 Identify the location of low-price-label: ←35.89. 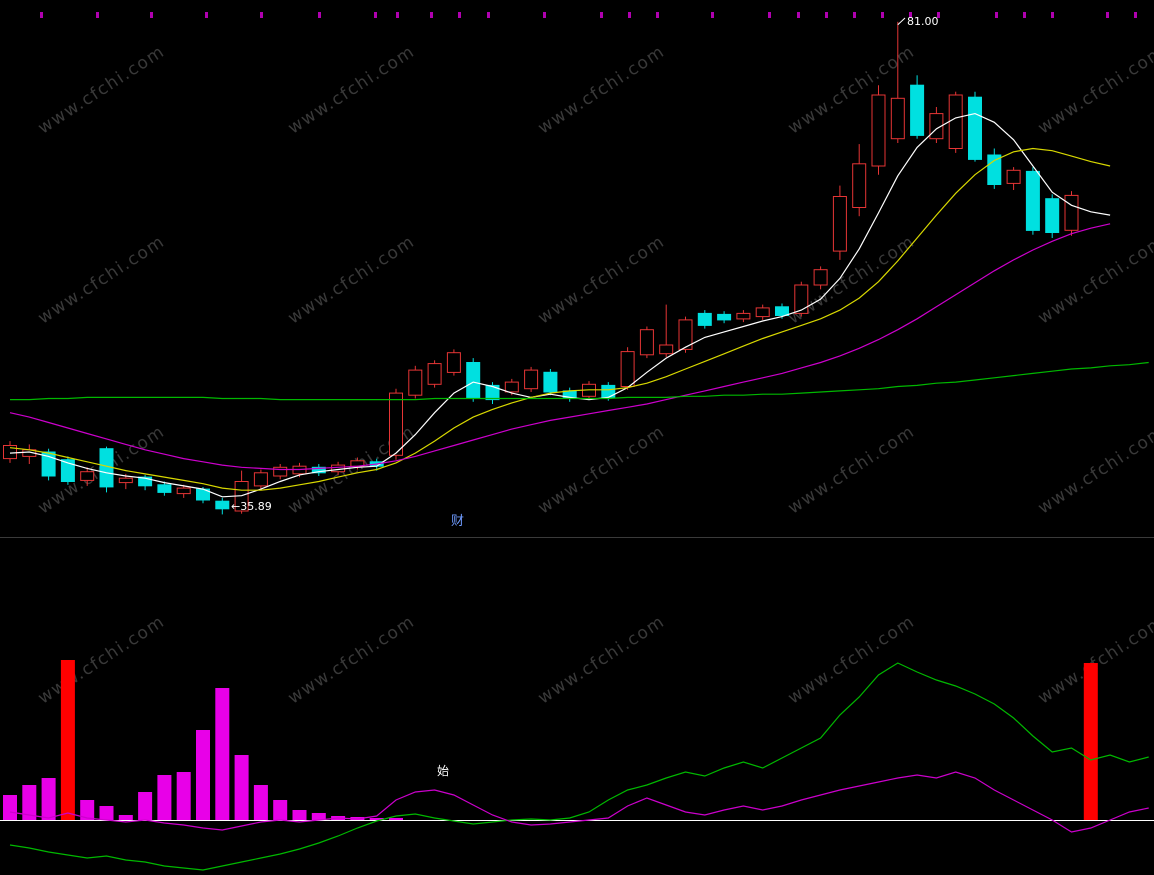
(251, 506).